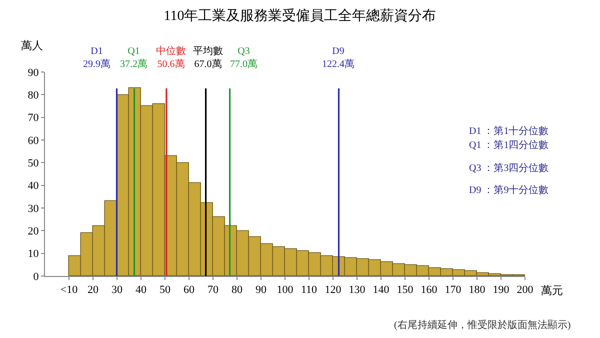 The width and height of the screenshot is (600, 338). I want to click on ref-line-label: 平均數 67.0萬, so click(208, 57).